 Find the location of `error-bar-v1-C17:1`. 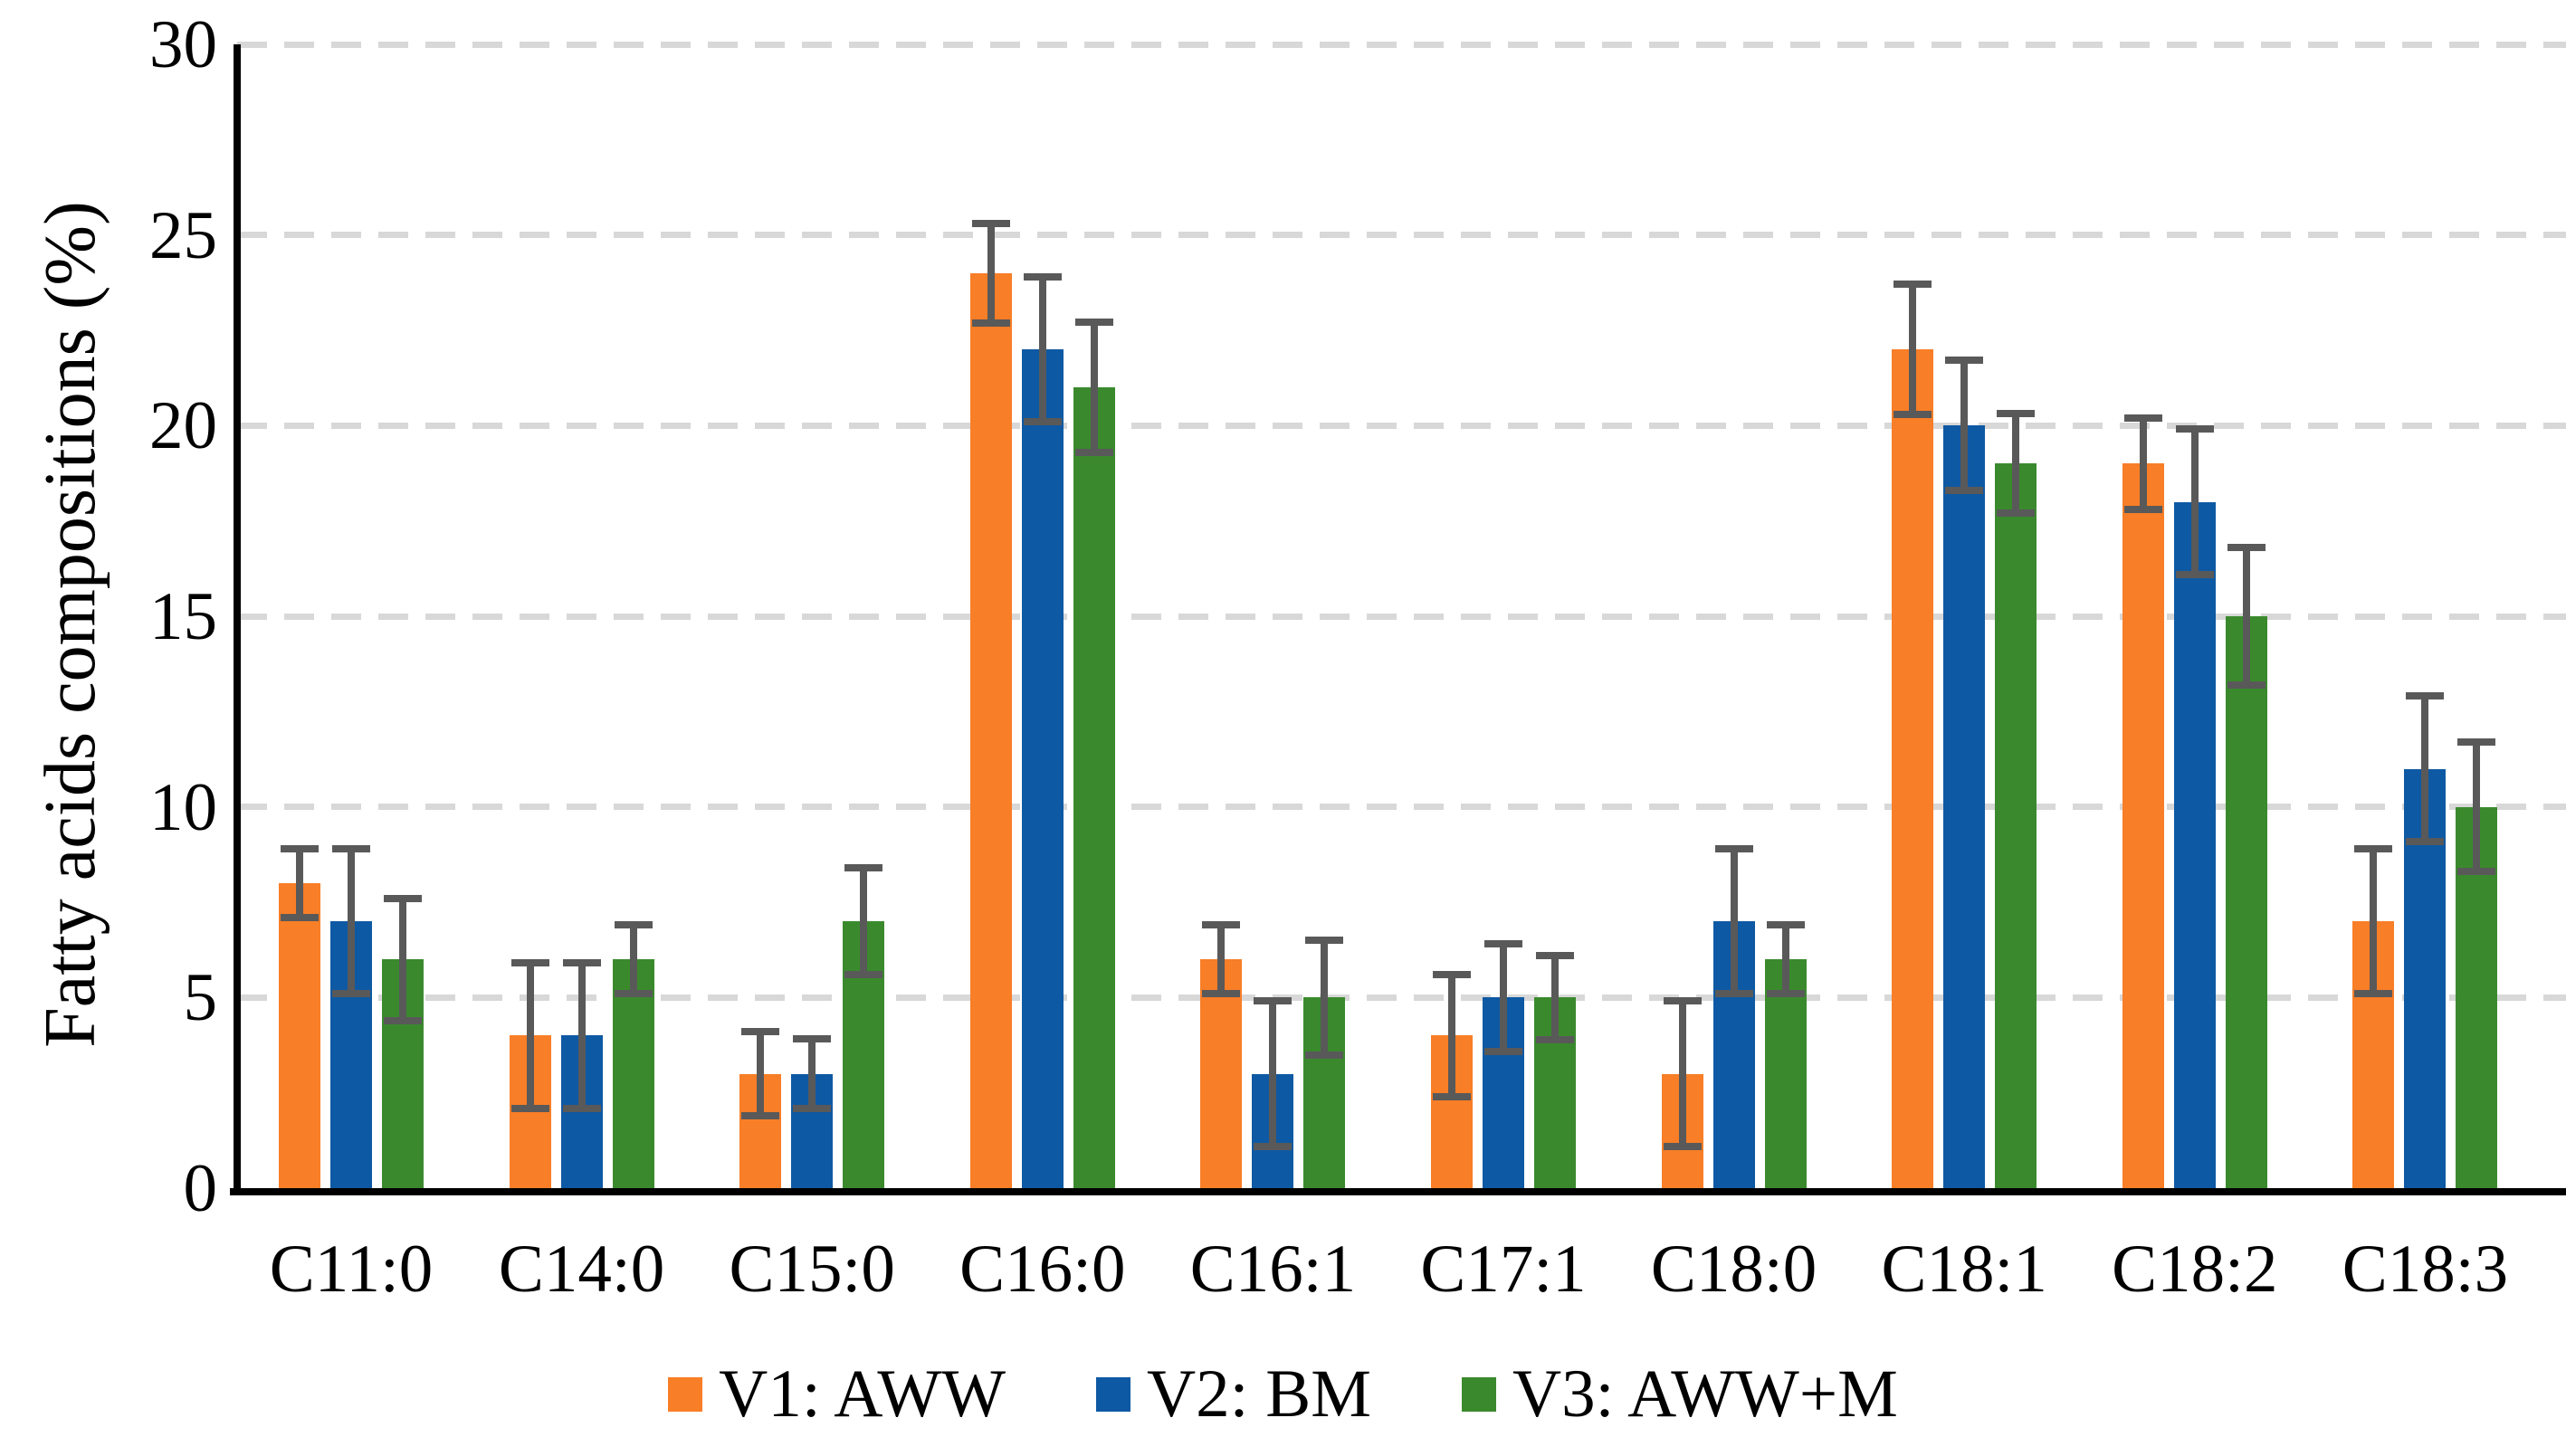

error-bar-v1-C17:1 is located at coordinates (1452, 1035).